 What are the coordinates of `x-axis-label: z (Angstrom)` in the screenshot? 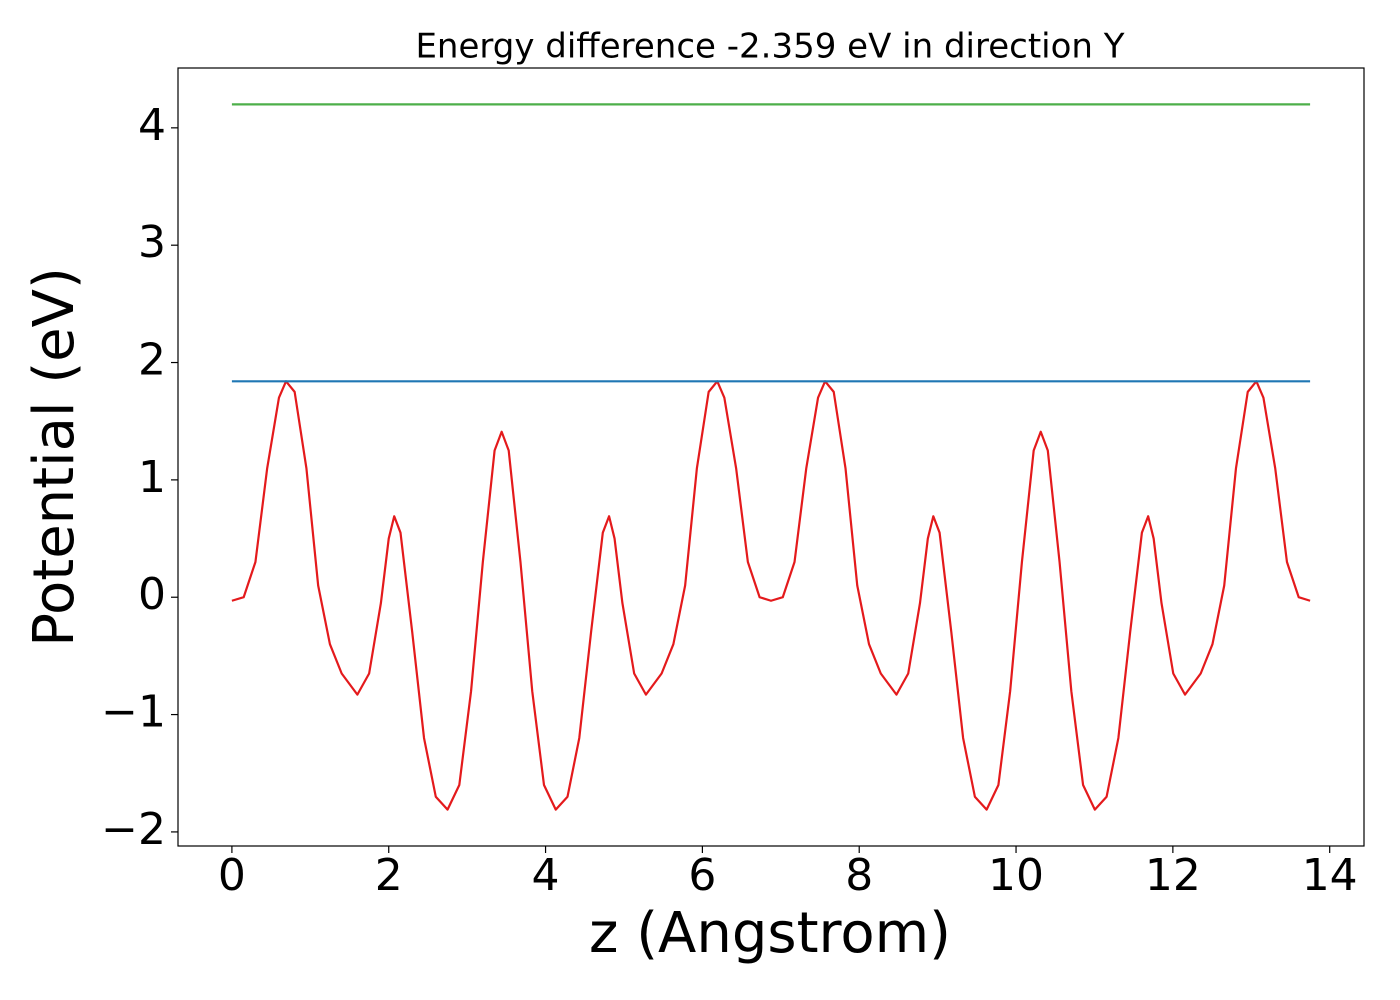 It's located at (770, 933).